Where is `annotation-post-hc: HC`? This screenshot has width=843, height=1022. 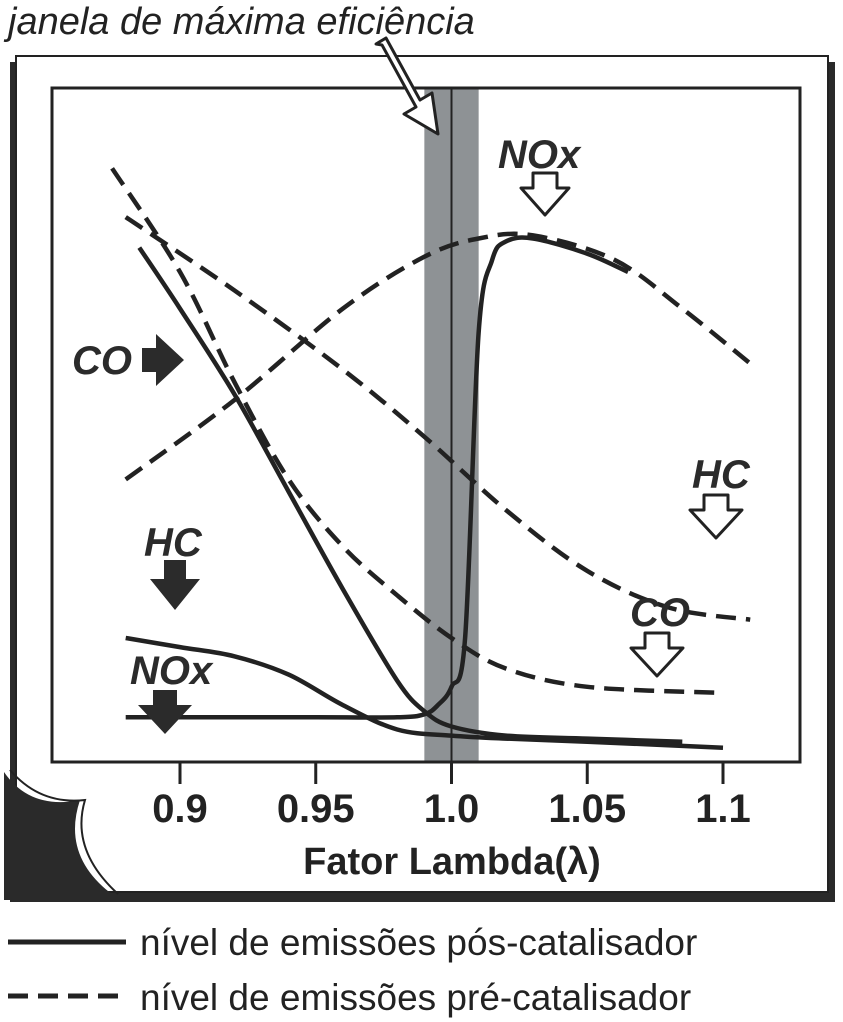 annotation-post-hc: HC is located at coordinates (173, 565).